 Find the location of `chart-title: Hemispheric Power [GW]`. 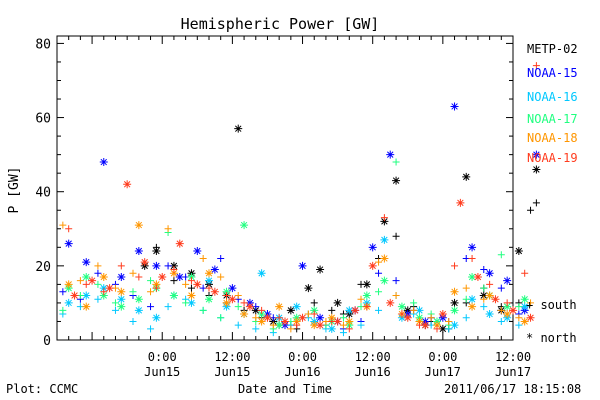

chart-title: Hemispheric Power [GW] is located at coordinates (280, 24).